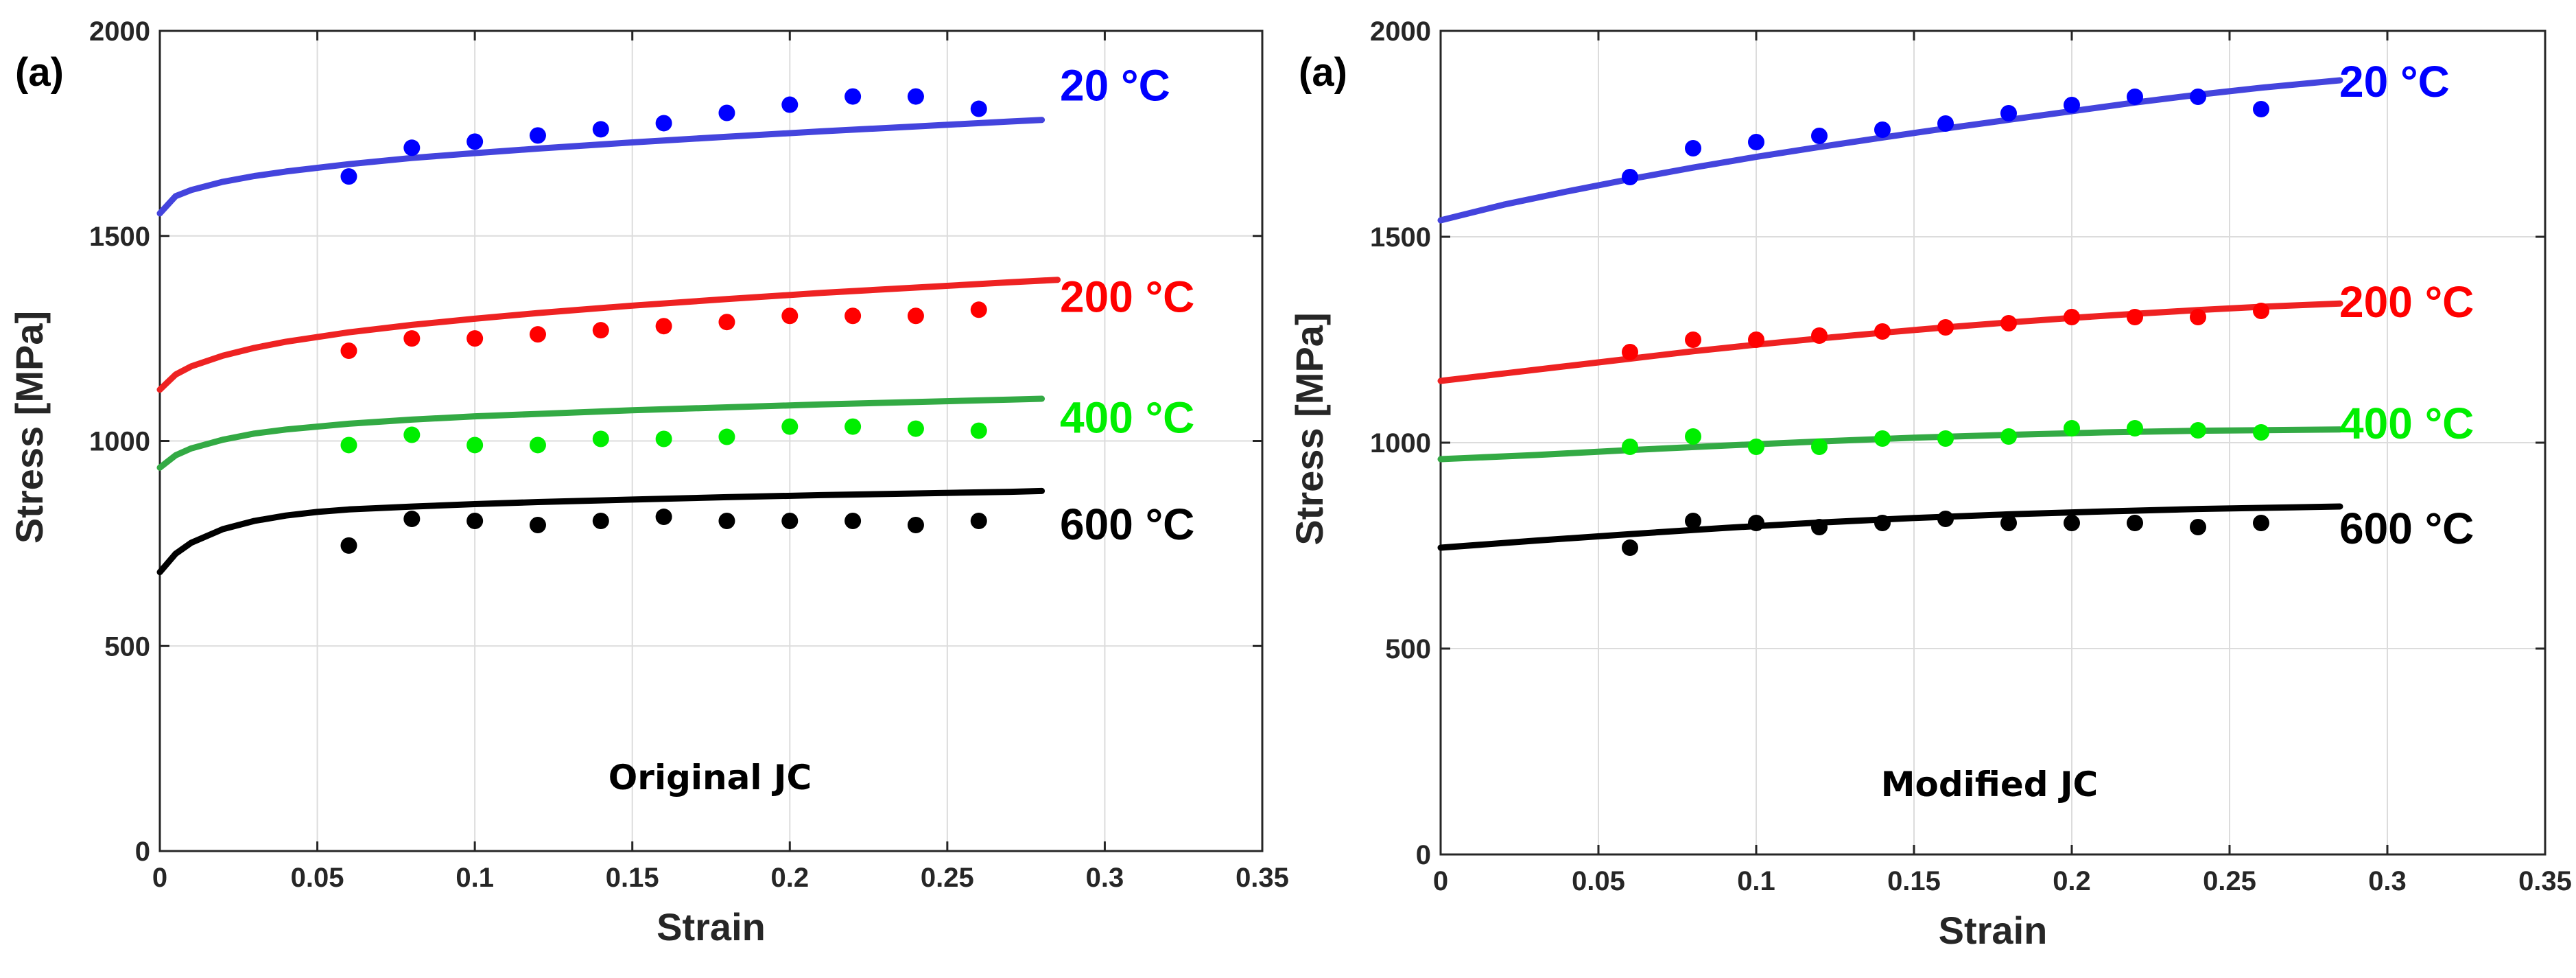 The height and width of the screenshot is (978, 2576). What do you see at coordinates (1400, 32) in the screenshot?
I see `y-tick-label: 2000` at bounding box center [1400, 32].